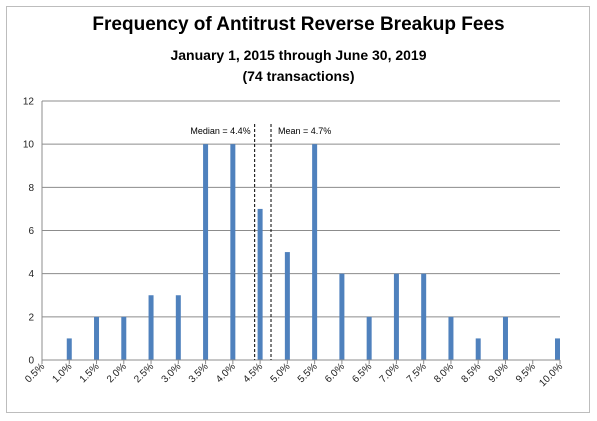 This screenshot has height=421, width=597. What do you see at coordinates (90, 373) in the screenshot?
I see `x-tick-label: 1.5%` at bounding box center [90, 373].